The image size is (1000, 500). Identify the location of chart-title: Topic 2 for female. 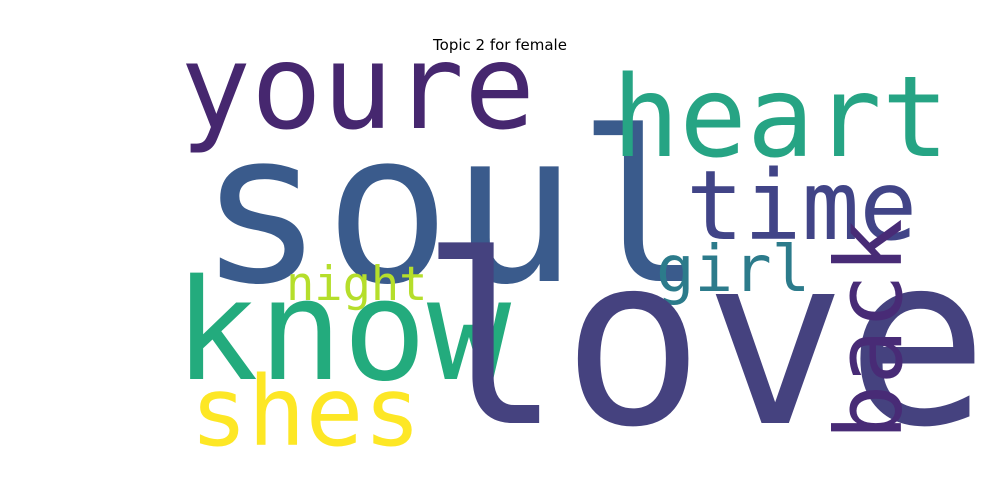
(500, 45).